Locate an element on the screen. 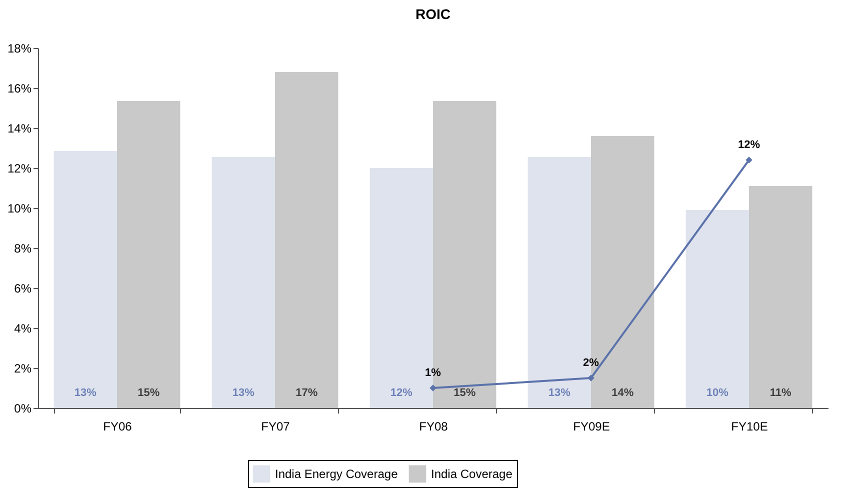 This screenshot has height=499, width=851. x-tick-label: FY07 is located at coordinates (275, 427).